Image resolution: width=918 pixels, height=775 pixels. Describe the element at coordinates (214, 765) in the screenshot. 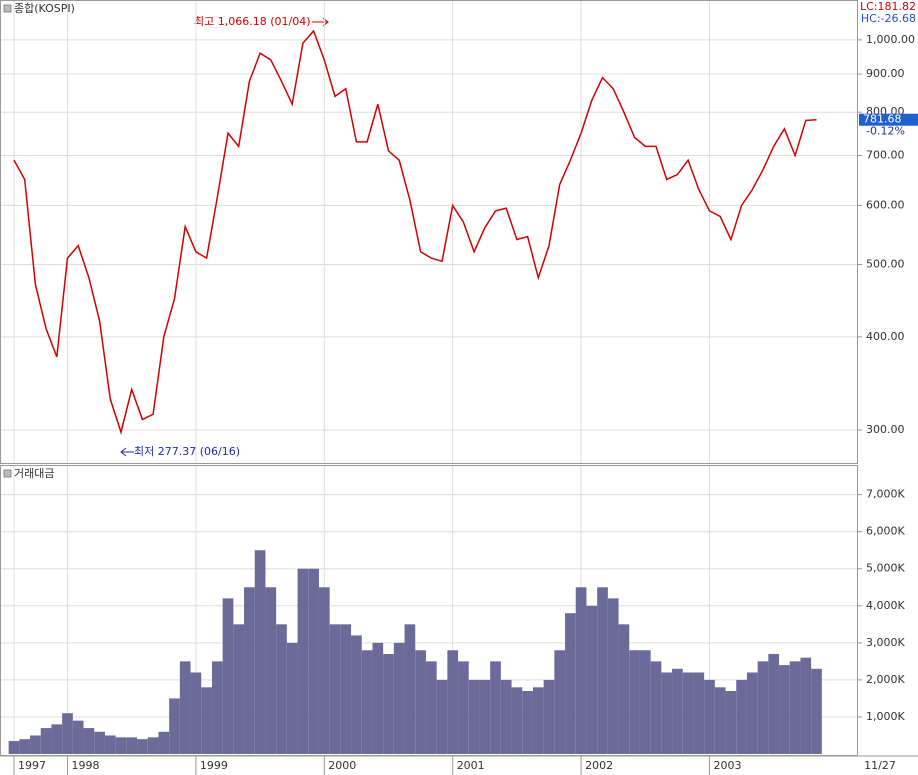

I see `x-tick-label: 1999` at that location.